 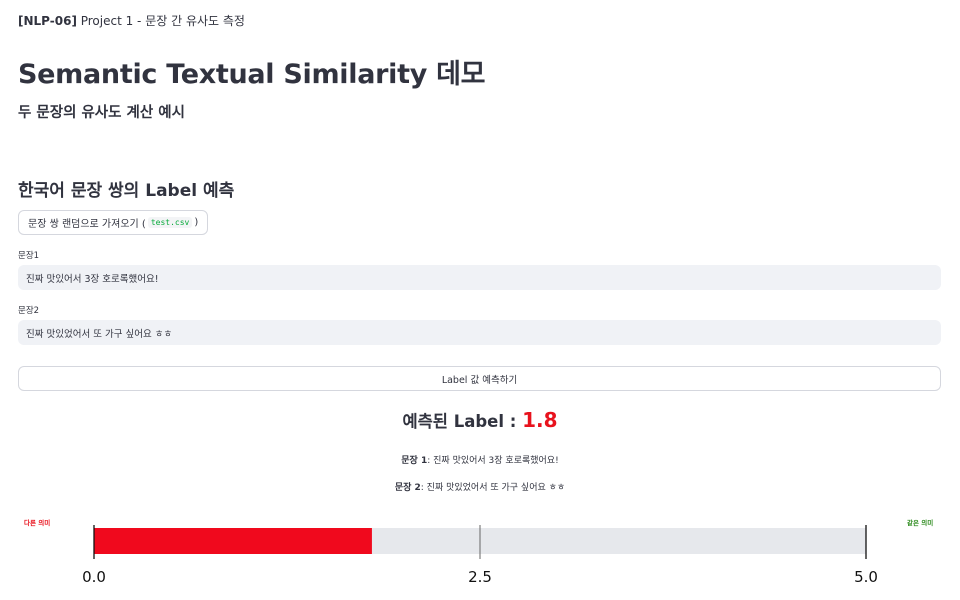 I want to click on predict-label-button: Label 값 예측하기, so click(x=479, y=378).